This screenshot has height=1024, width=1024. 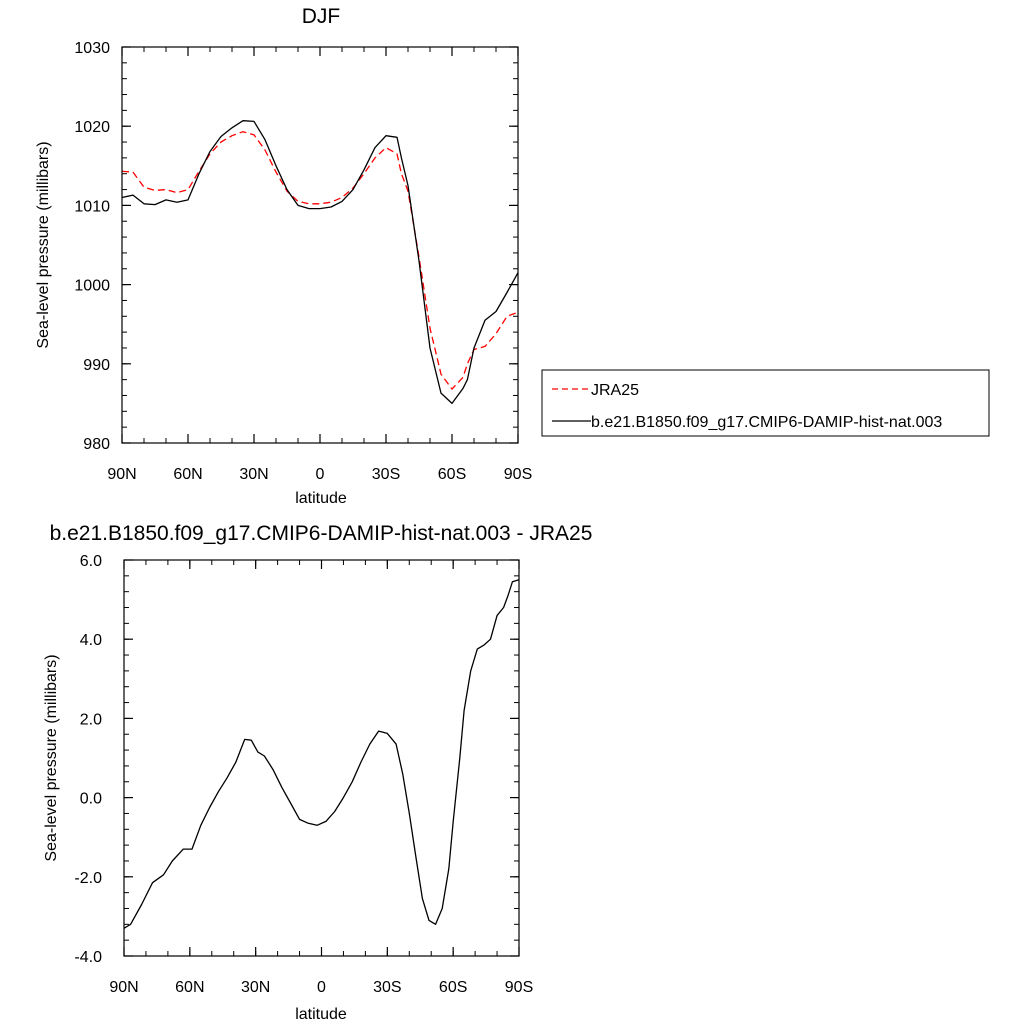 What do you see at coordinates (91, 640) in the screenshot?
I see `y-tick-label: 4.0` at bounding box center [91, 640].